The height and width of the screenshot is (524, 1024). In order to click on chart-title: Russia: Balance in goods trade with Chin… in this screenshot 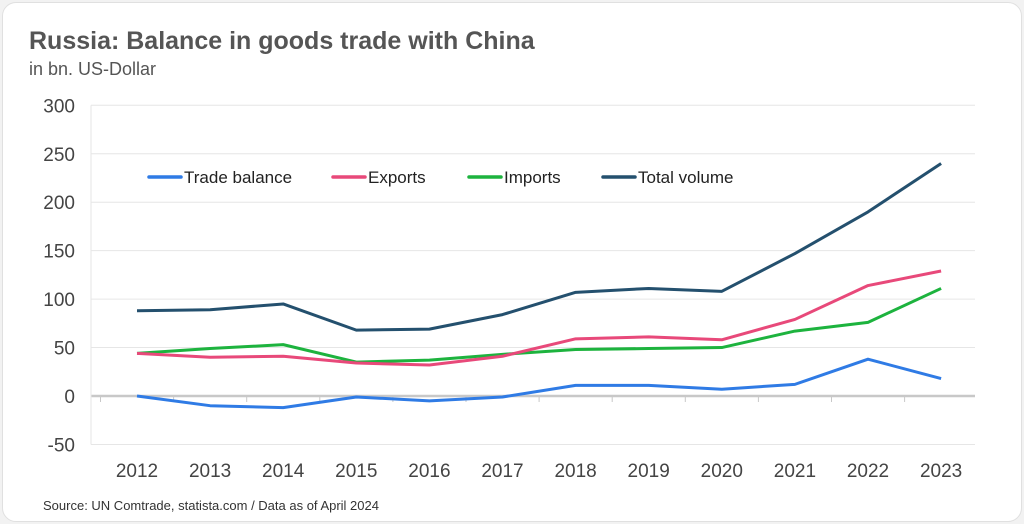, I will do `click(282, 41)`.